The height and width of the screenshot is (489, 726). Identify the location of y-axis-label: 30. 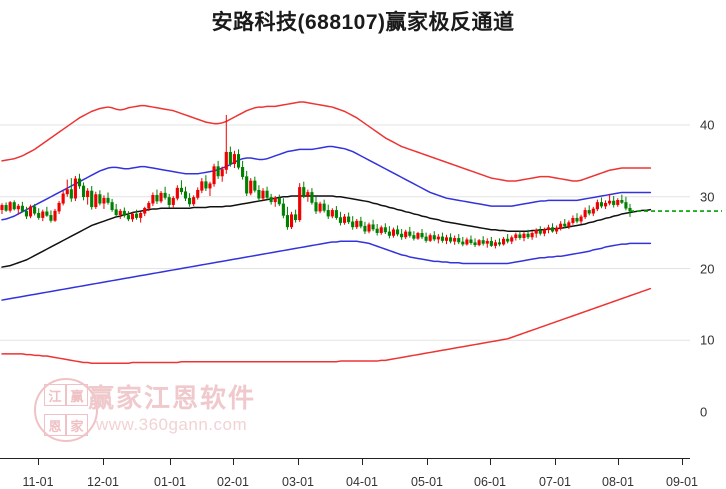
(707, 197).